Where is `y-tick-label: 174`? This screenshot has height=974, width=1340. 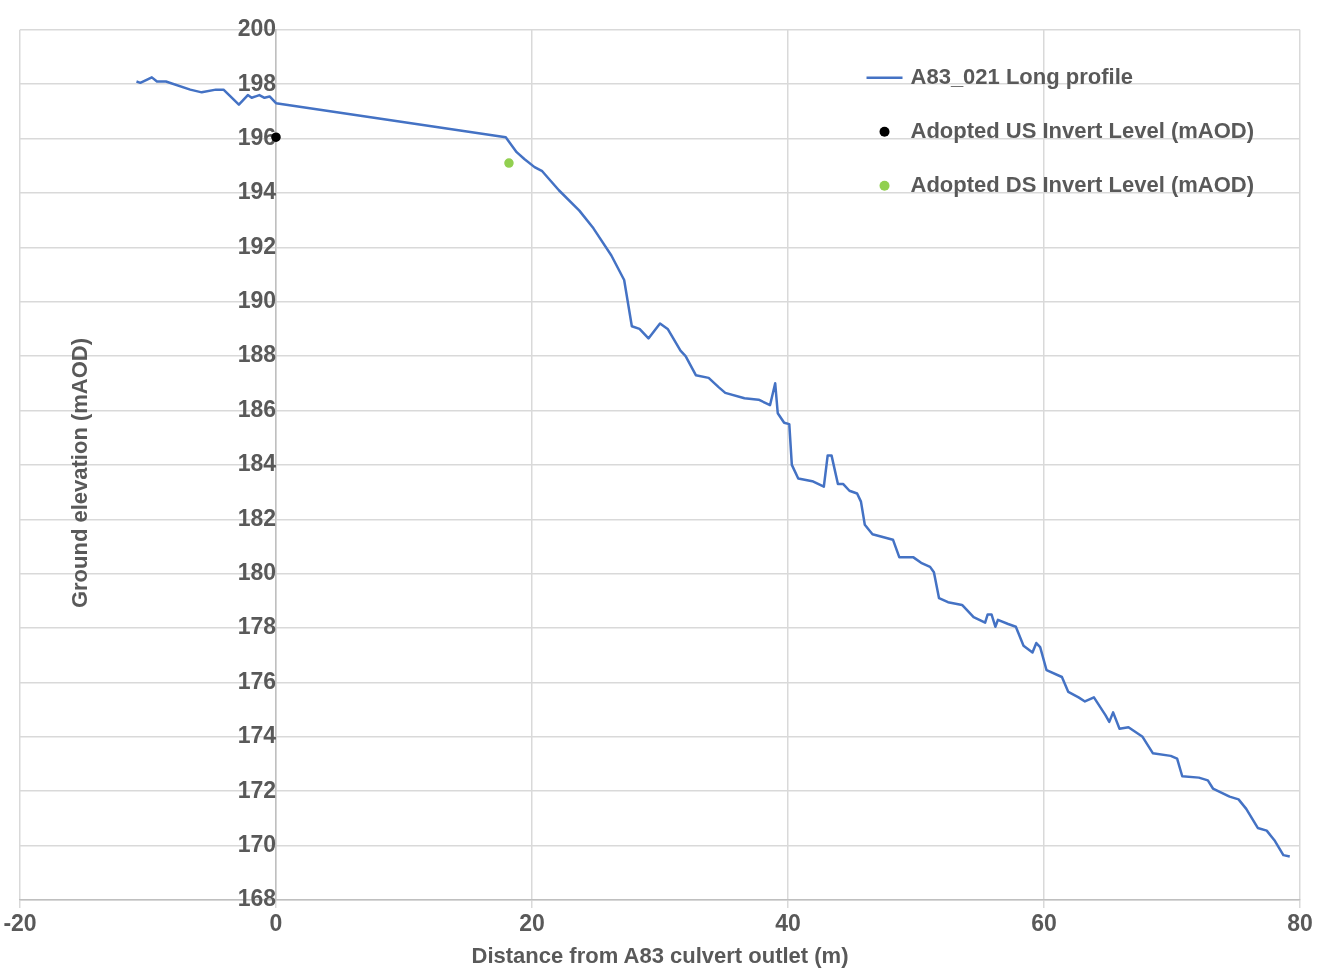
y-tick-label: 174 is located at coordinates (257, 735).